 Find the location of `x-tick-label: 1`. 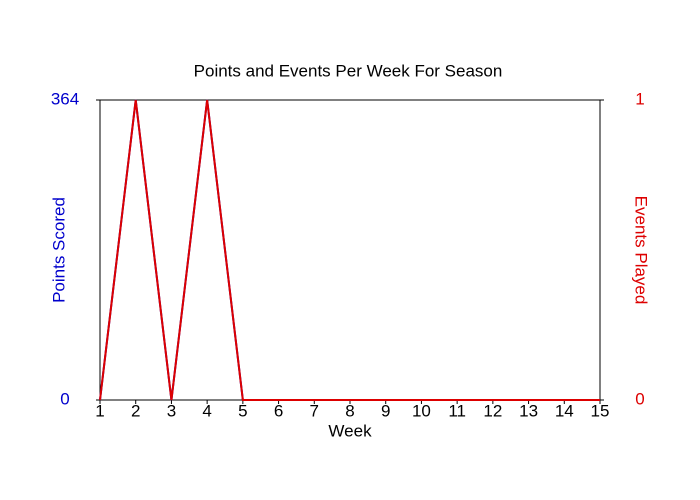

x-tick-label: 1 is located at coordinates (99, 410).